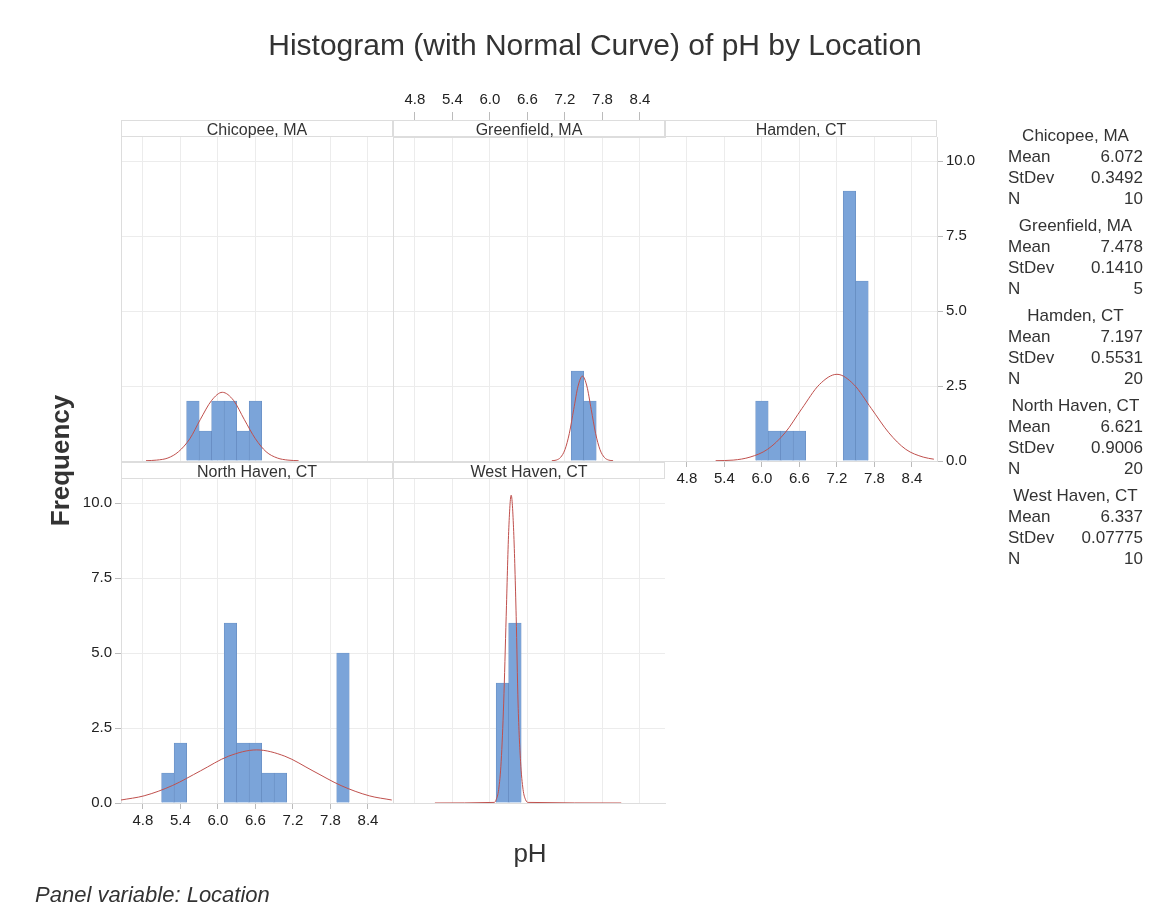  What do you see at coordinates (1075, 357) in the screenshot?
I see `text: StDev 0.5531` at bounding box center [1075, 357].